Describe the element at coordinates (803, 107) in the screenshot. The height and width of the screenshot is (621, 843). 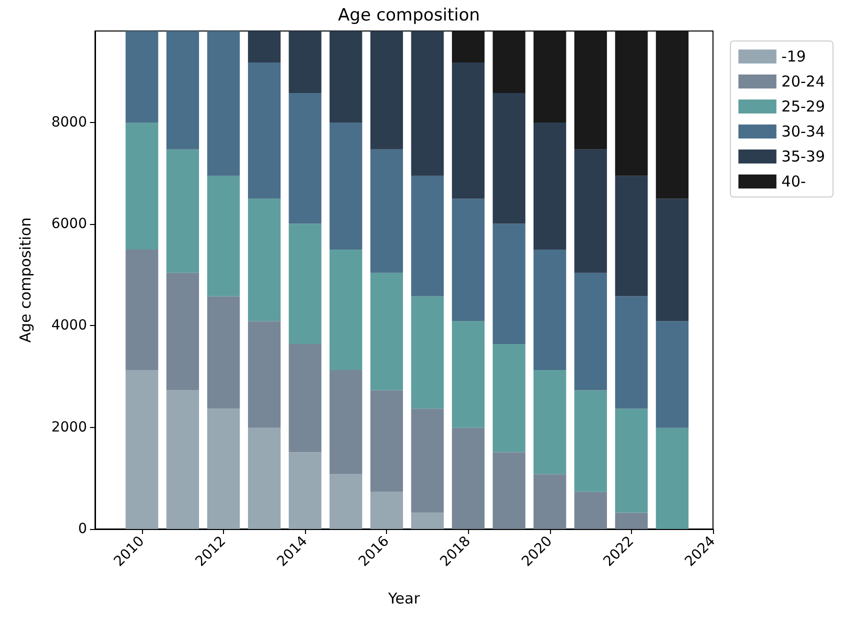
I see `legend-label: 25-29` at that location.